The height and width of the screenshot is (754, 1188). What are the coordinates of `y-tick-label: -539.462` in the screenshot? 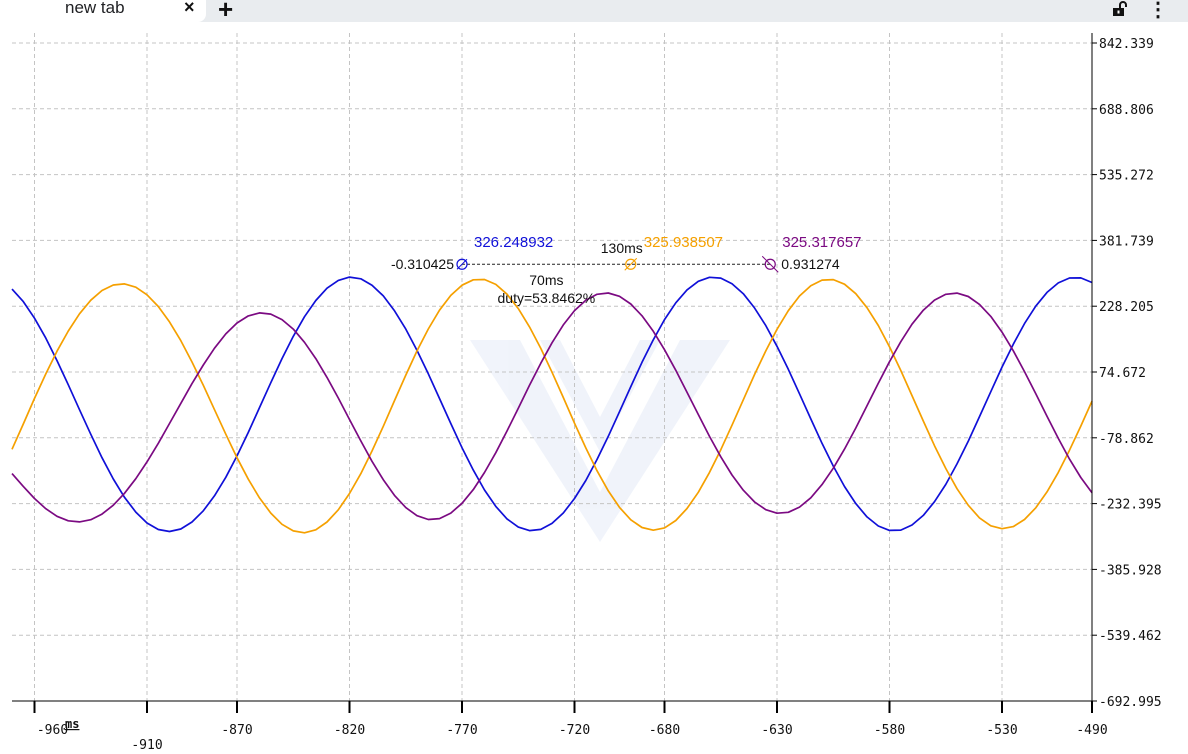 It's located at (1130, 636).